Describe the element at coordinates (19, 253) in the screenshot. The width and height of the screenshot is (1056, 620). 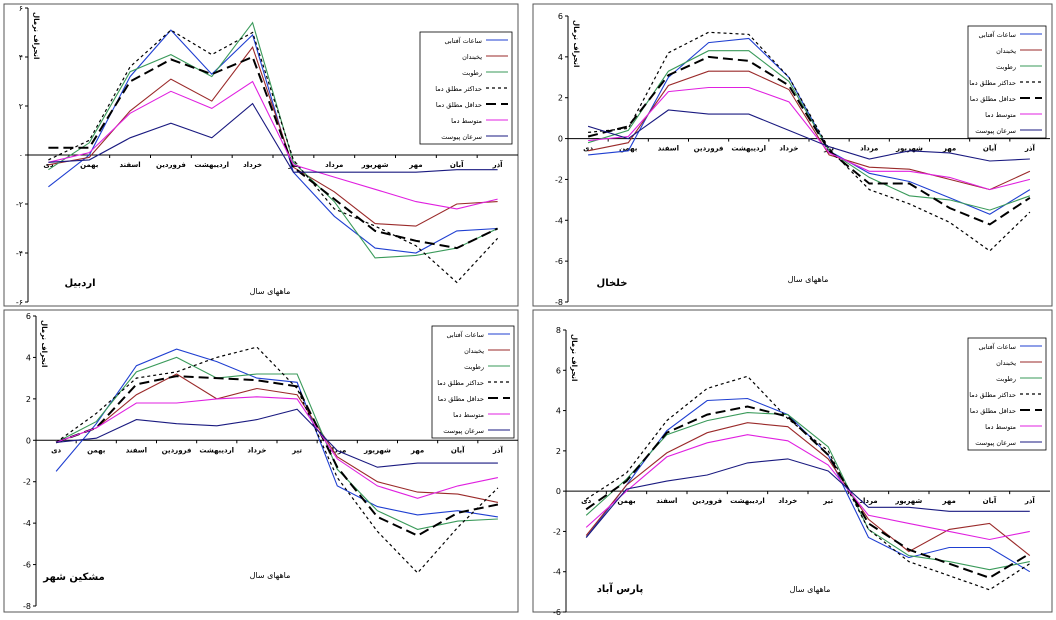
I see `y-tick-label: -۴` at that location.